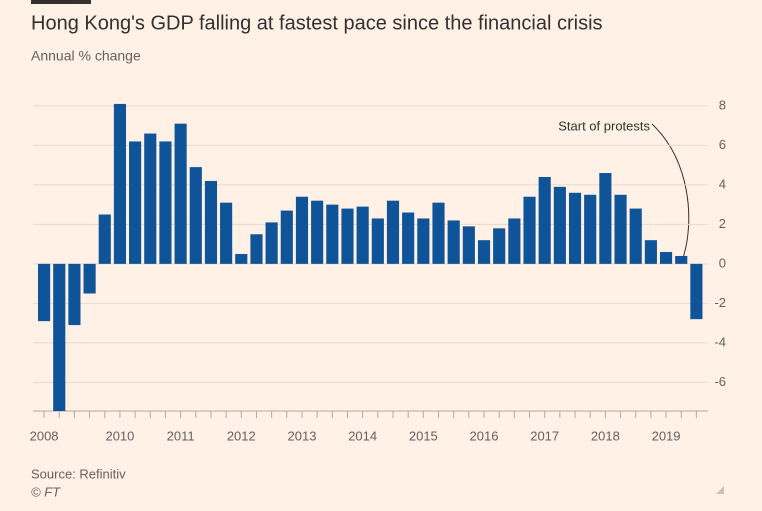 This screenshot has height=511, width=762. I want to click on x-tick-label: 2017, so click(544, 435).